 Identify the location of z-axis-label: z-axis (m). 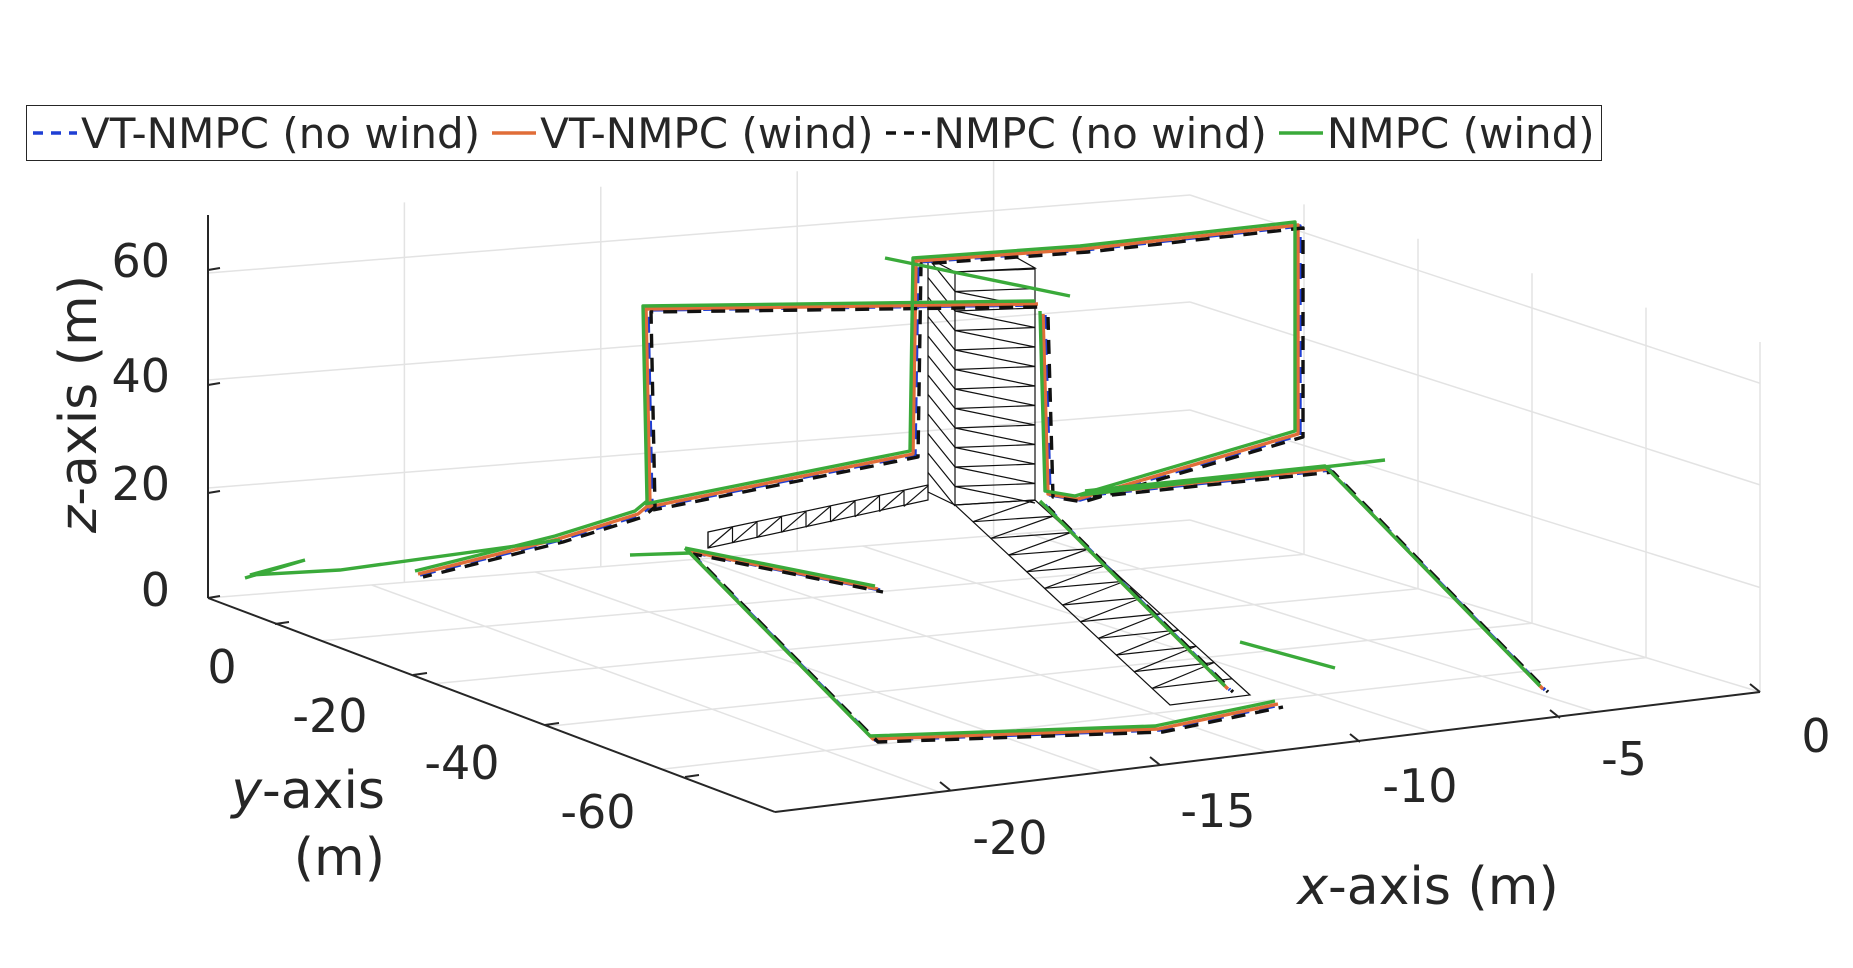
(79, 404).